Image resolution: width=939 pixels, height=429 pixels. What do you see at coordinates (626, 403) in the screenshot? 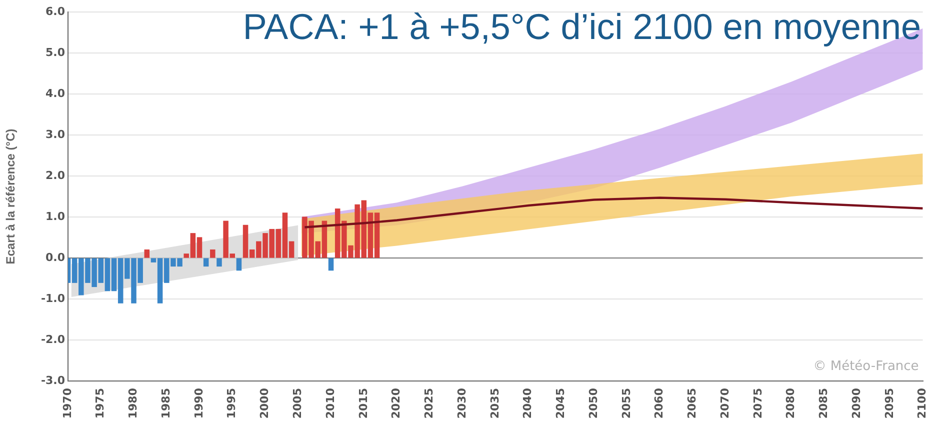
I see `x-tick-label: 2055` at bounding box center [626, 403].